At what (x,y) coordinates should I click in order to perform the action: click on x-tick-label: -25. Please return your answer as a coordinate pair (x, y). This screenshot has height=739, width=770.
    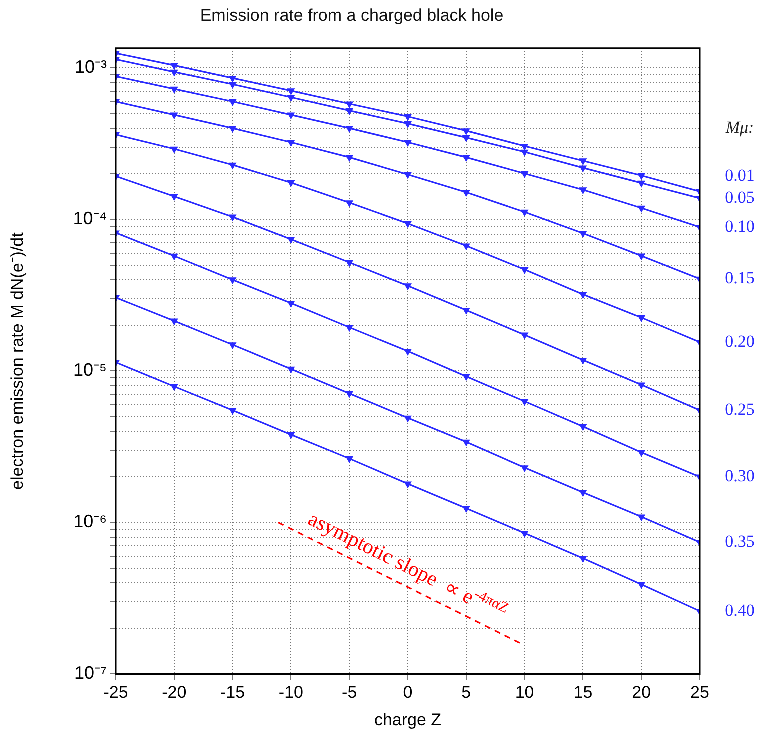
    Looking at the image, I should click on (116, 692).